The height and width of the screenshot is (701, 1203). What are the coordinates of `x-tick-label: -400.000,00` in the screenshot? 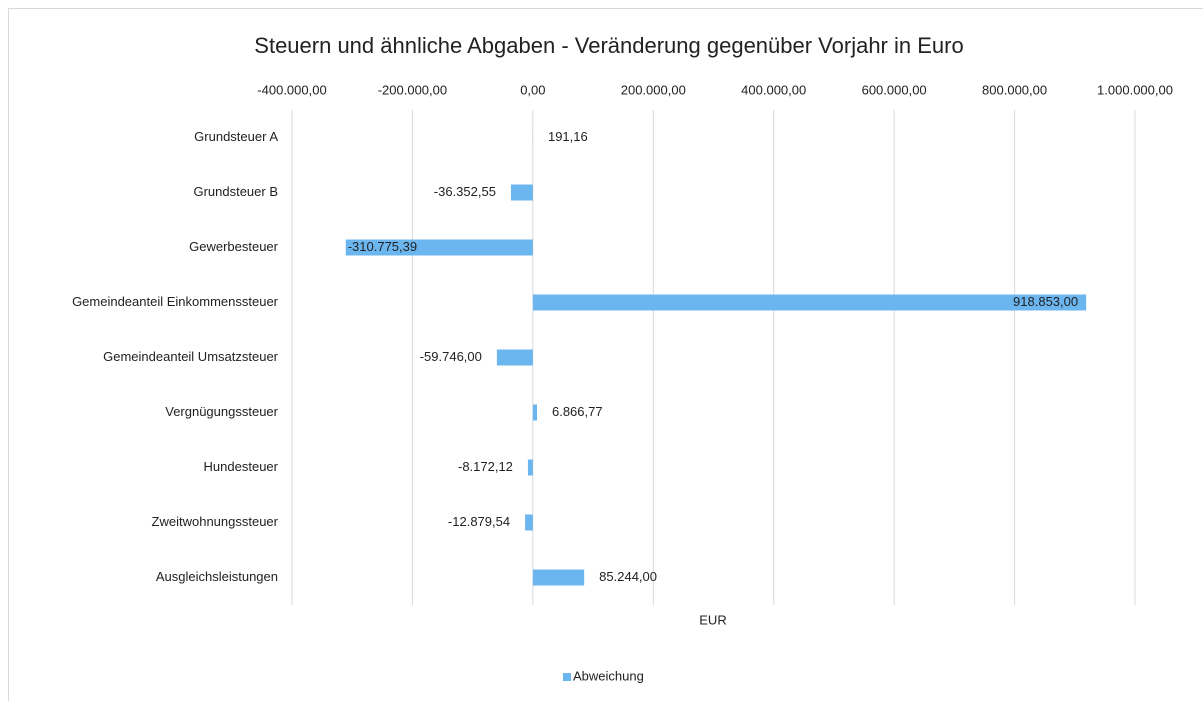 It's located at (291, 89).